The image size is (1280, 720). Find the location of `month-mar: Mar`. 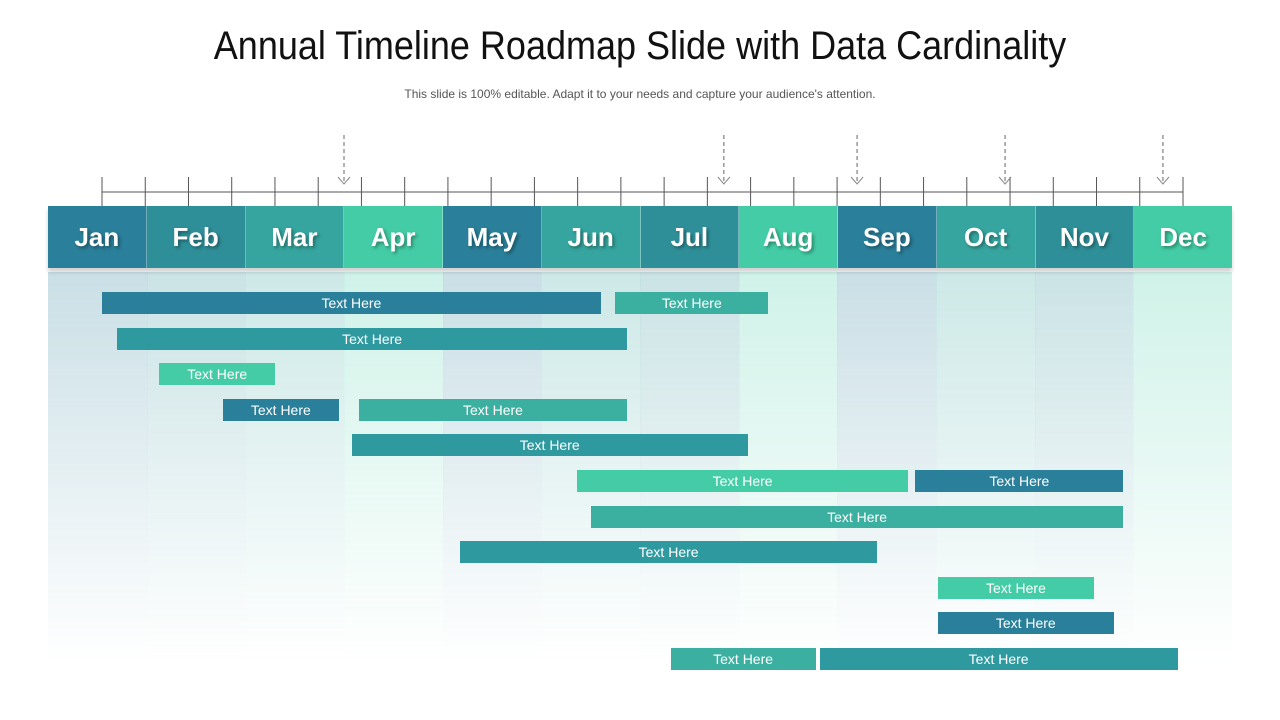

month-mar: Mar is located at coordinates (295, 237).